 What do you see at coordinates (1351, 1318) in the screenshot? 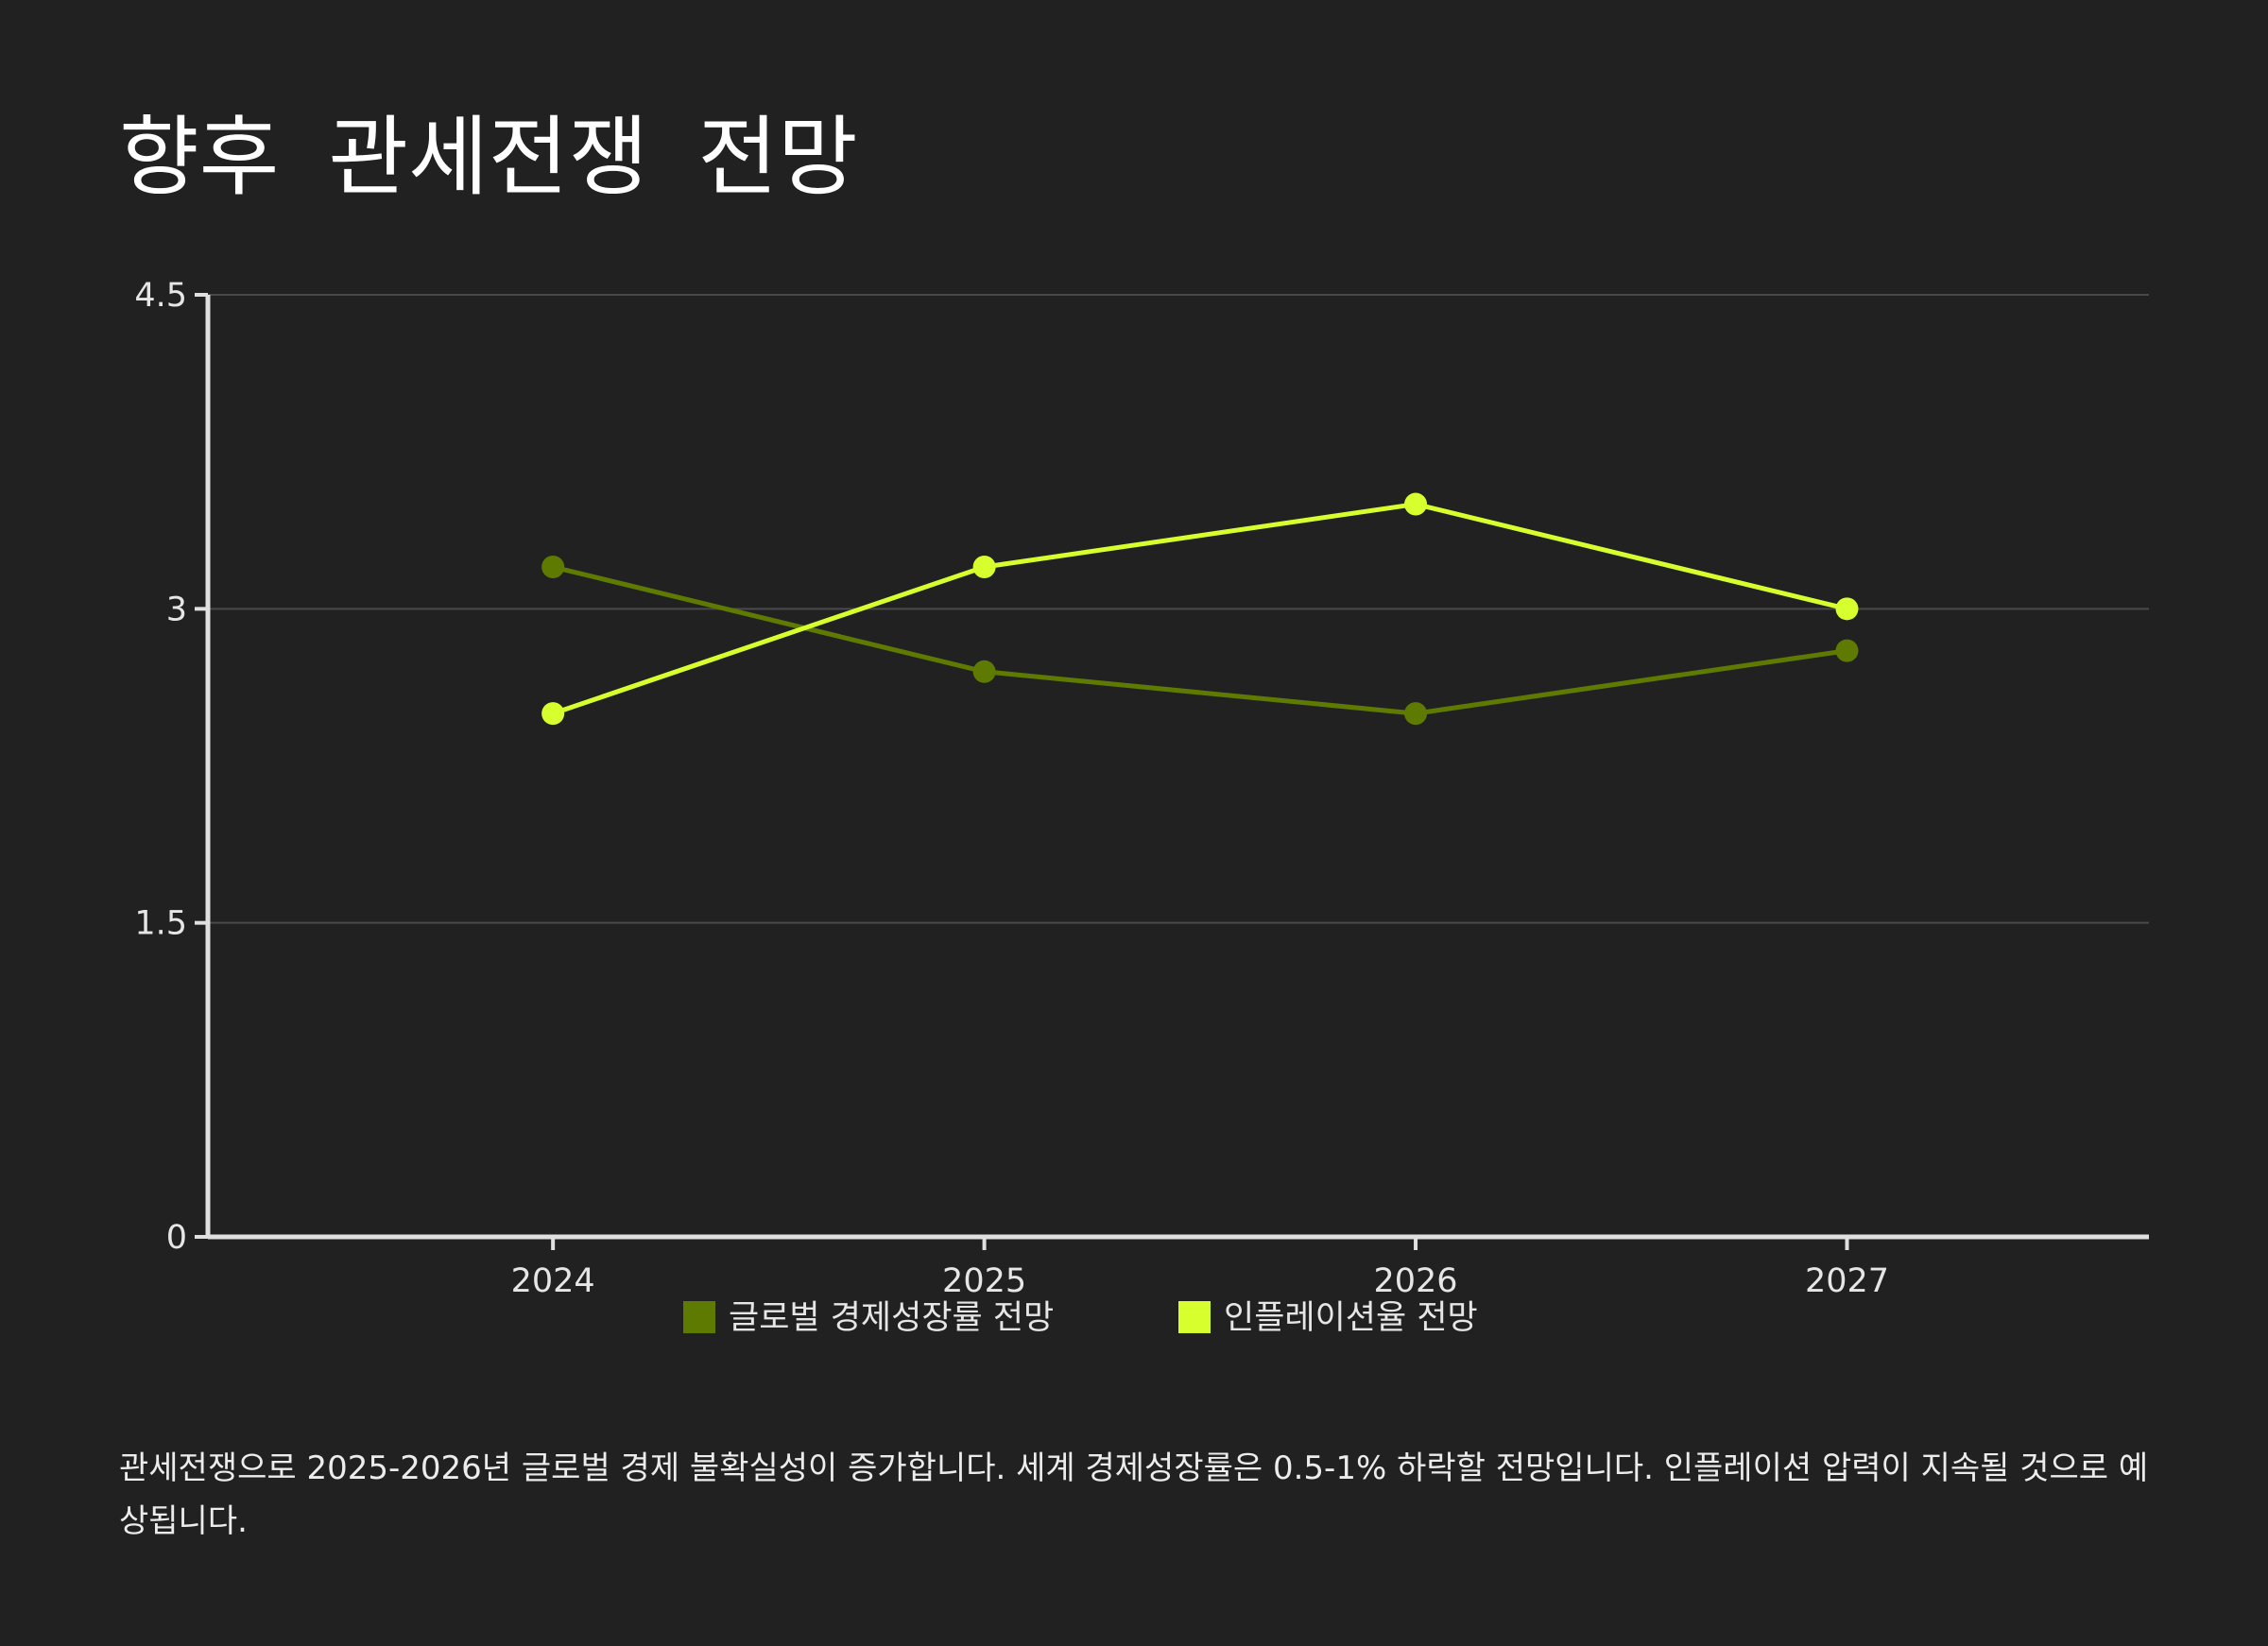
I see `legend-label-2: 인플레이션율 전망` at bounding box center [1351, 1318].